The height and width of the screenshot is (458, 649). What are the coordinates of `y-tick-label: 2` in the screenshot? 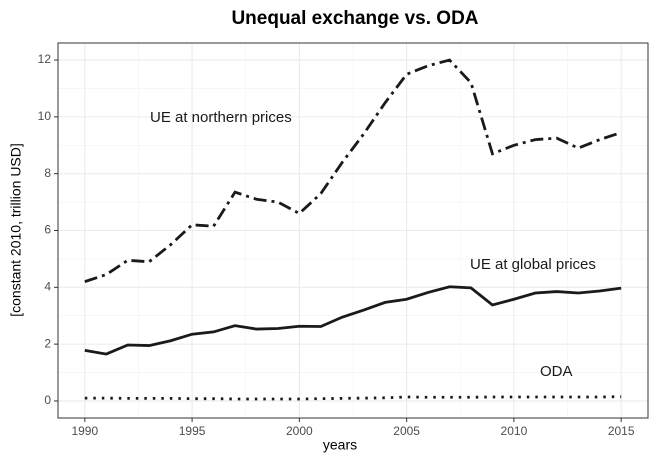 It's located at (47, 343).